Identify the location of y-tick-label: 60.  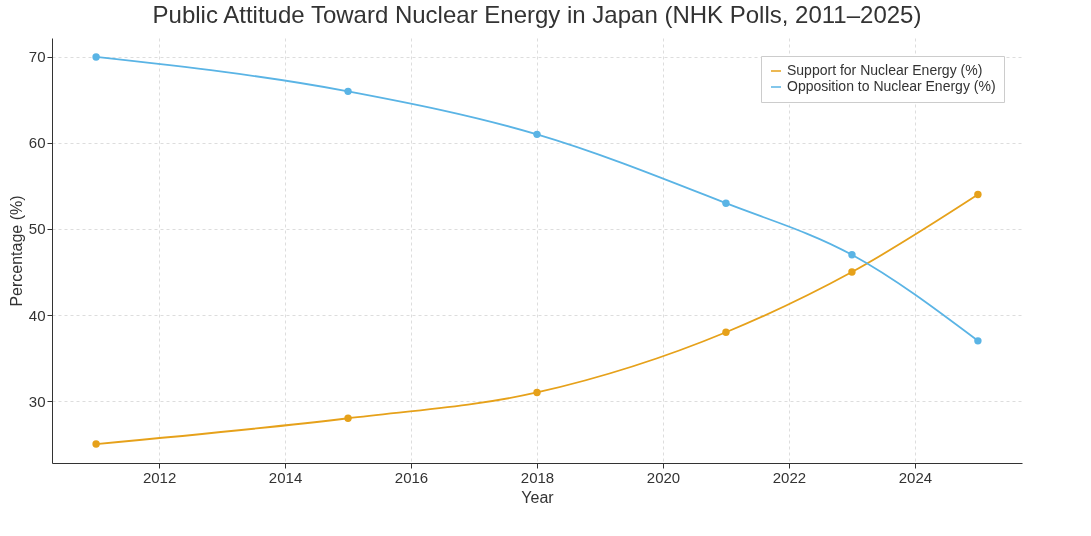
(37, 143).